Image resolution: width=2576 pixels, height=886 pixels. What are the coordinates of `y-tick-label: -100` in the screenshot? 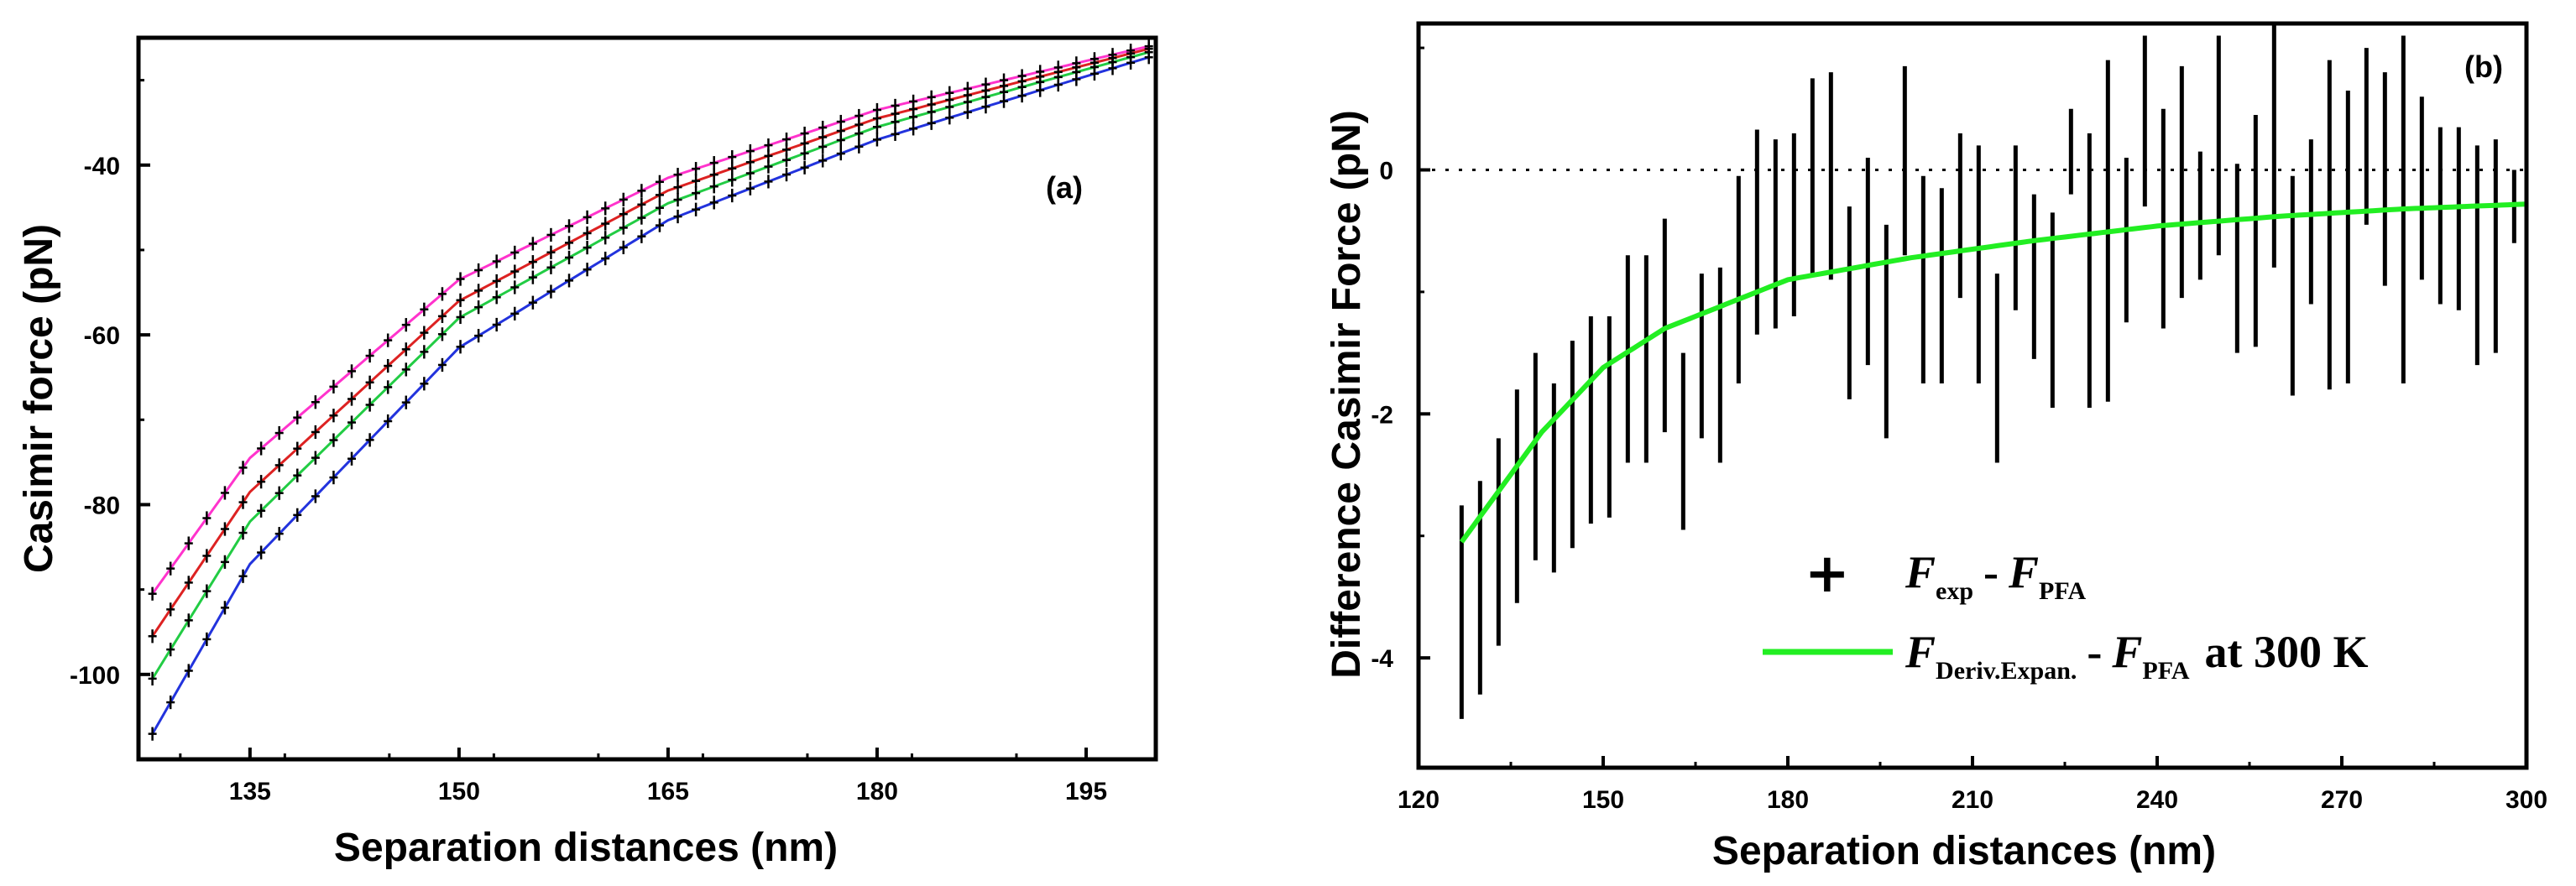 It's located at (95, 676).